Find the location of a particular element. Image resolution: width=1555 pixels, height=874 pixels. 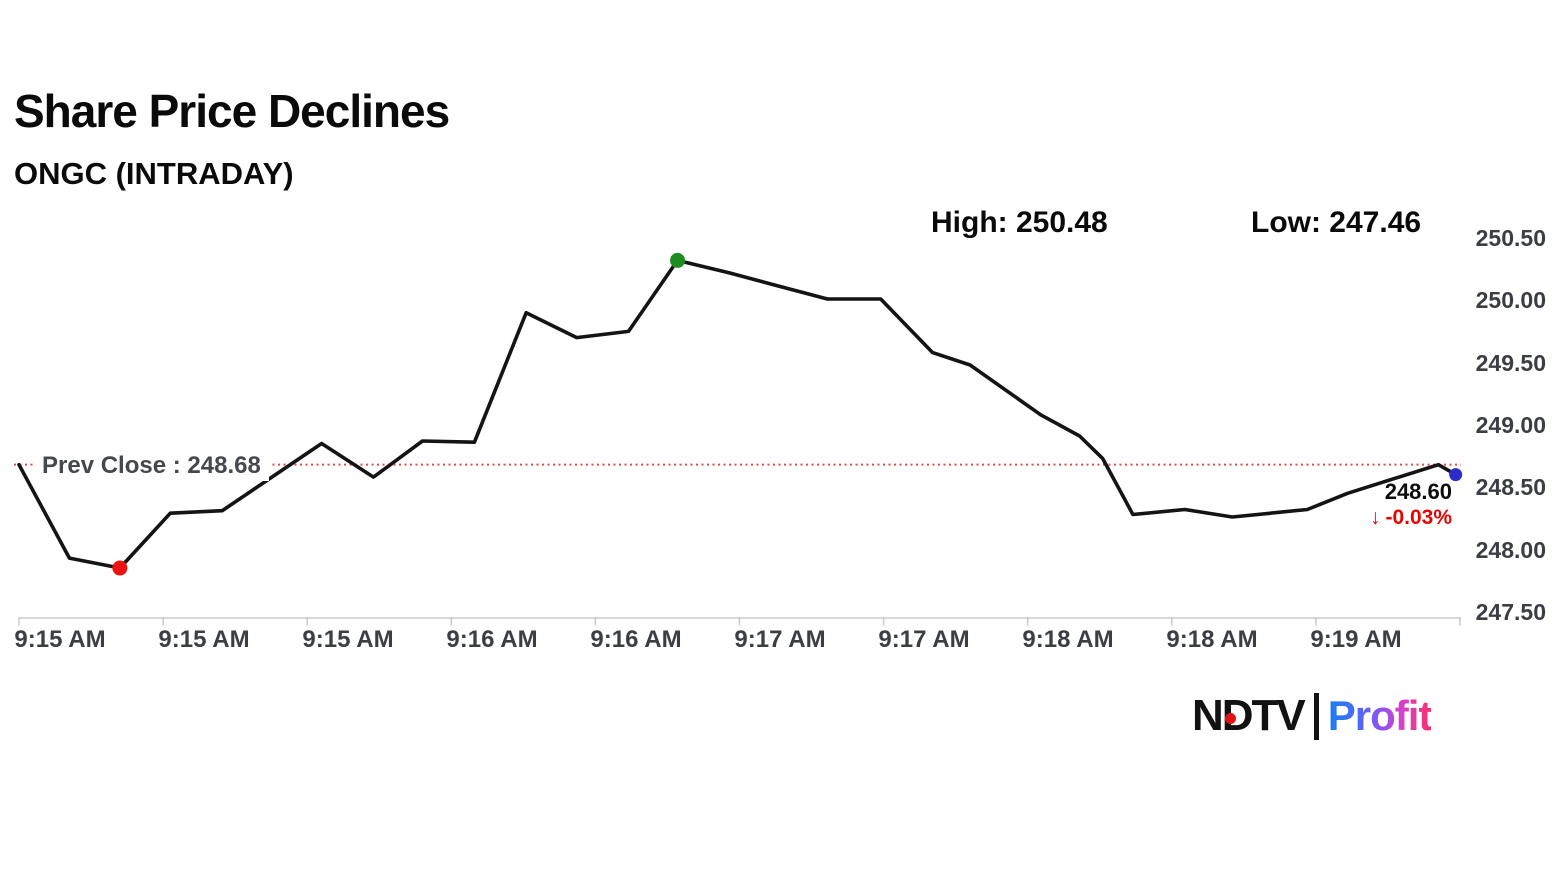

symbol-subtitle: ONGC (INTRADAY) is located at coordinates (154, 173).